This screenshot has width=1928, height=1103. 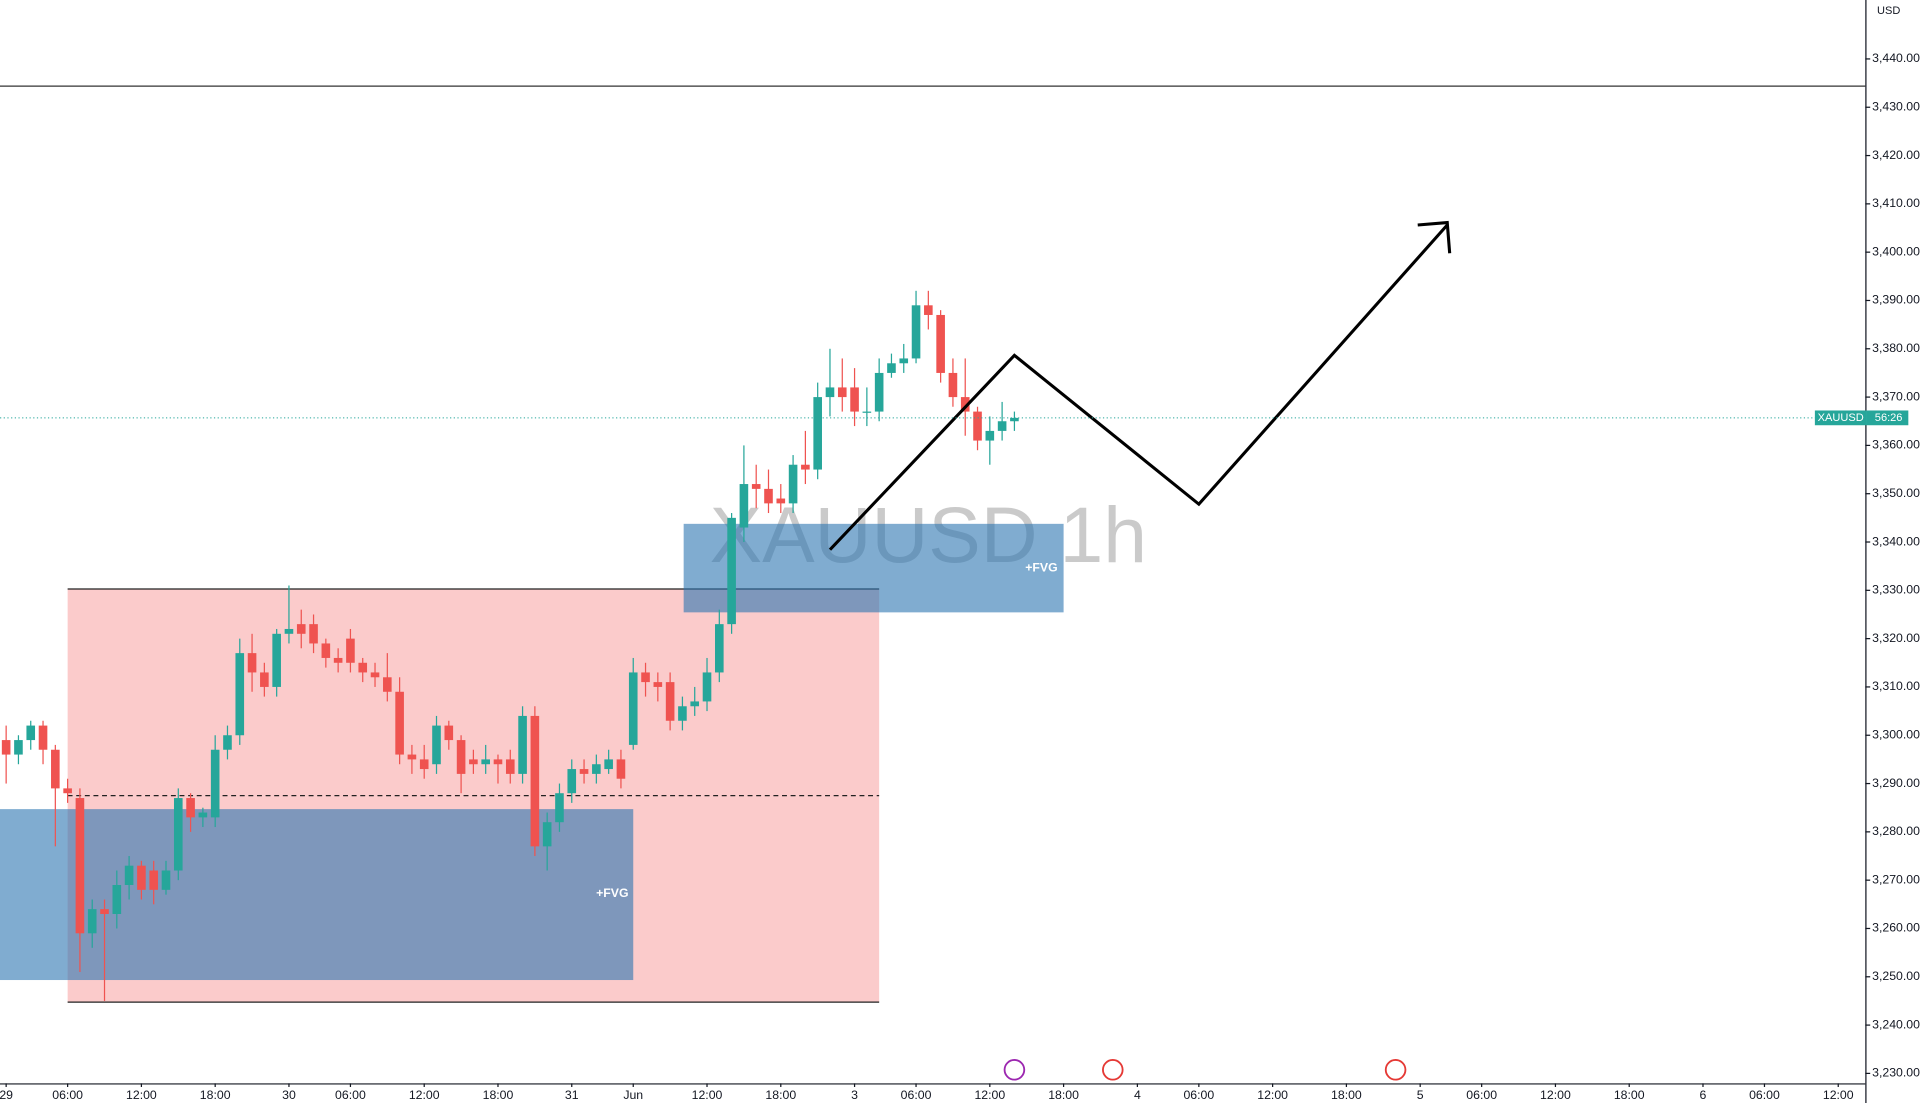 I want to click on y-tick-label: 3,410.00, so click(x=1896, y=203).